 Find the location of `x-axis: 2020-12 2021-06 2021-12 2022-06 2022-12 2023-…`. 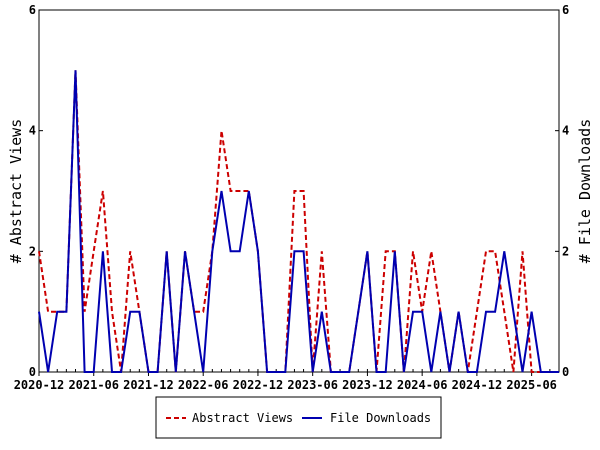

x-axis: 2020-12 2021-06 2021-12 2022-06 2022-12 2023-… is located at coordinates (287, 380).